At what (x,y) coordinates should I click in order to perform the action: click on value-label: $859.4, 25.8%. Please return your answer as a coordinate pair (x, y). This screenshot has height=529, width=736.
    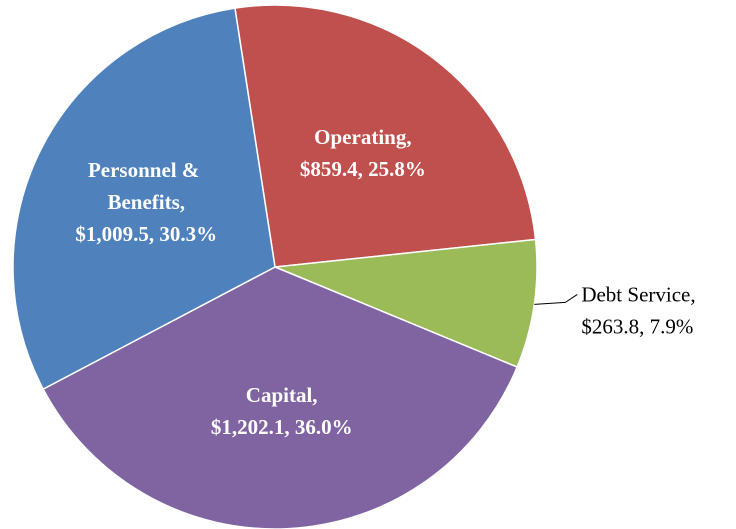
    Looking at the image, I should click on (363, 169).